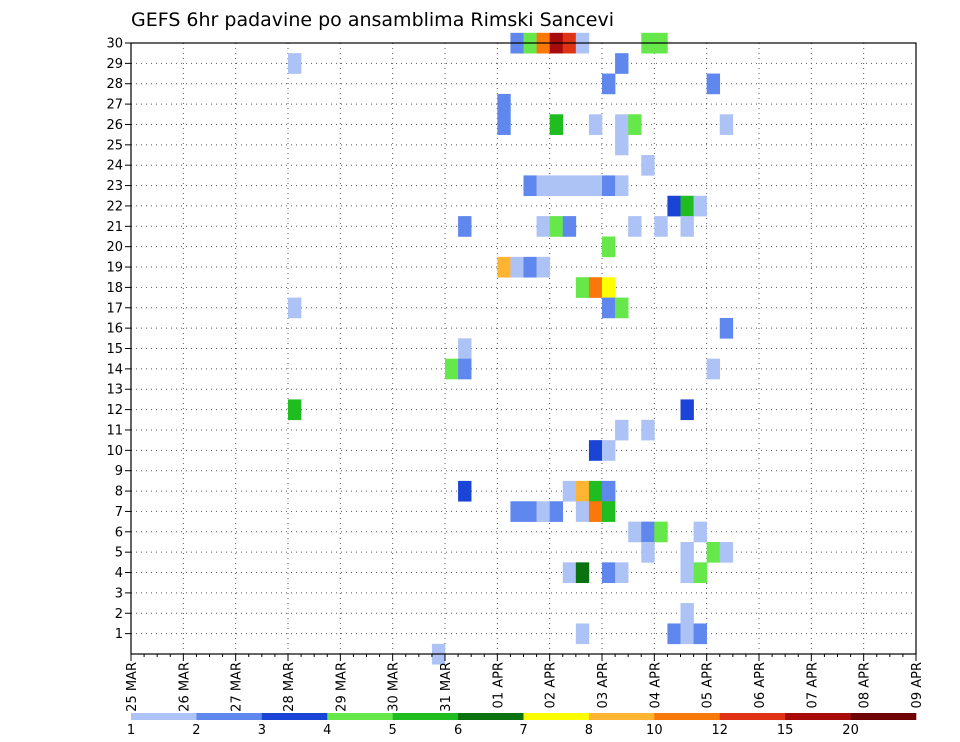  What do you see at coordinates (114, 247) in the screenshot?
I see `y-tick-label: 20` at bounding box center [114, 247].